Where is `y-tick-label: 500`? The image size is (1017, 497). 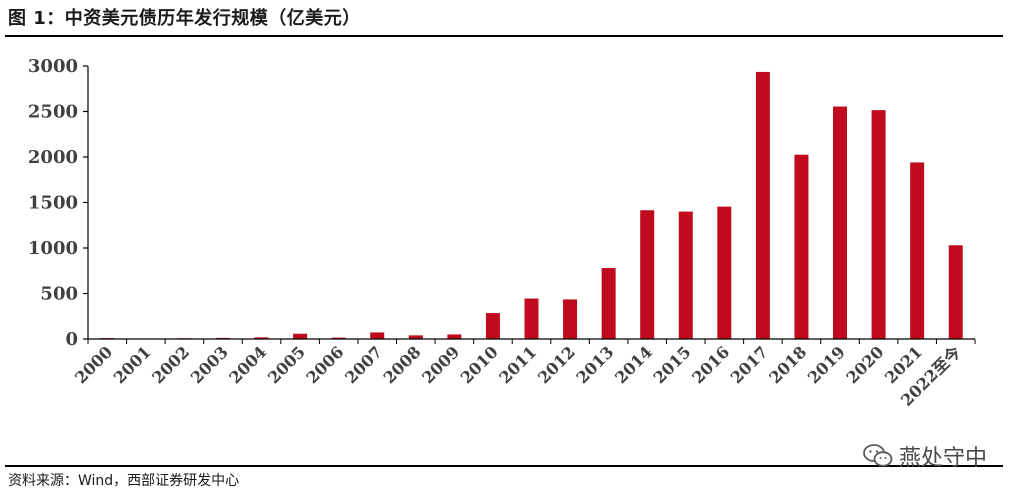 y-tick-label: 500 is located at coordinates (59, 294).